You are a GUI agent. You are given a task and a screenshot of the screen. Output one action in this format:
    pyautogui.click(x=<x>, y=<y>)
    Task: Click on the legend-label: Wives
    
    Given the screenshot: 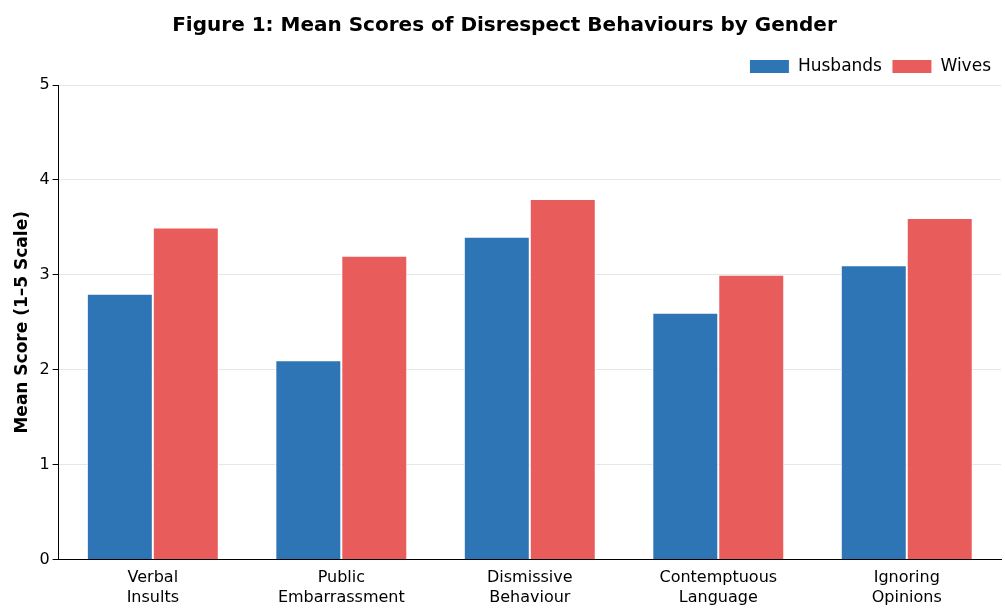 What is the action you would take?
    pyautogui.click(x=966, y=64)
    